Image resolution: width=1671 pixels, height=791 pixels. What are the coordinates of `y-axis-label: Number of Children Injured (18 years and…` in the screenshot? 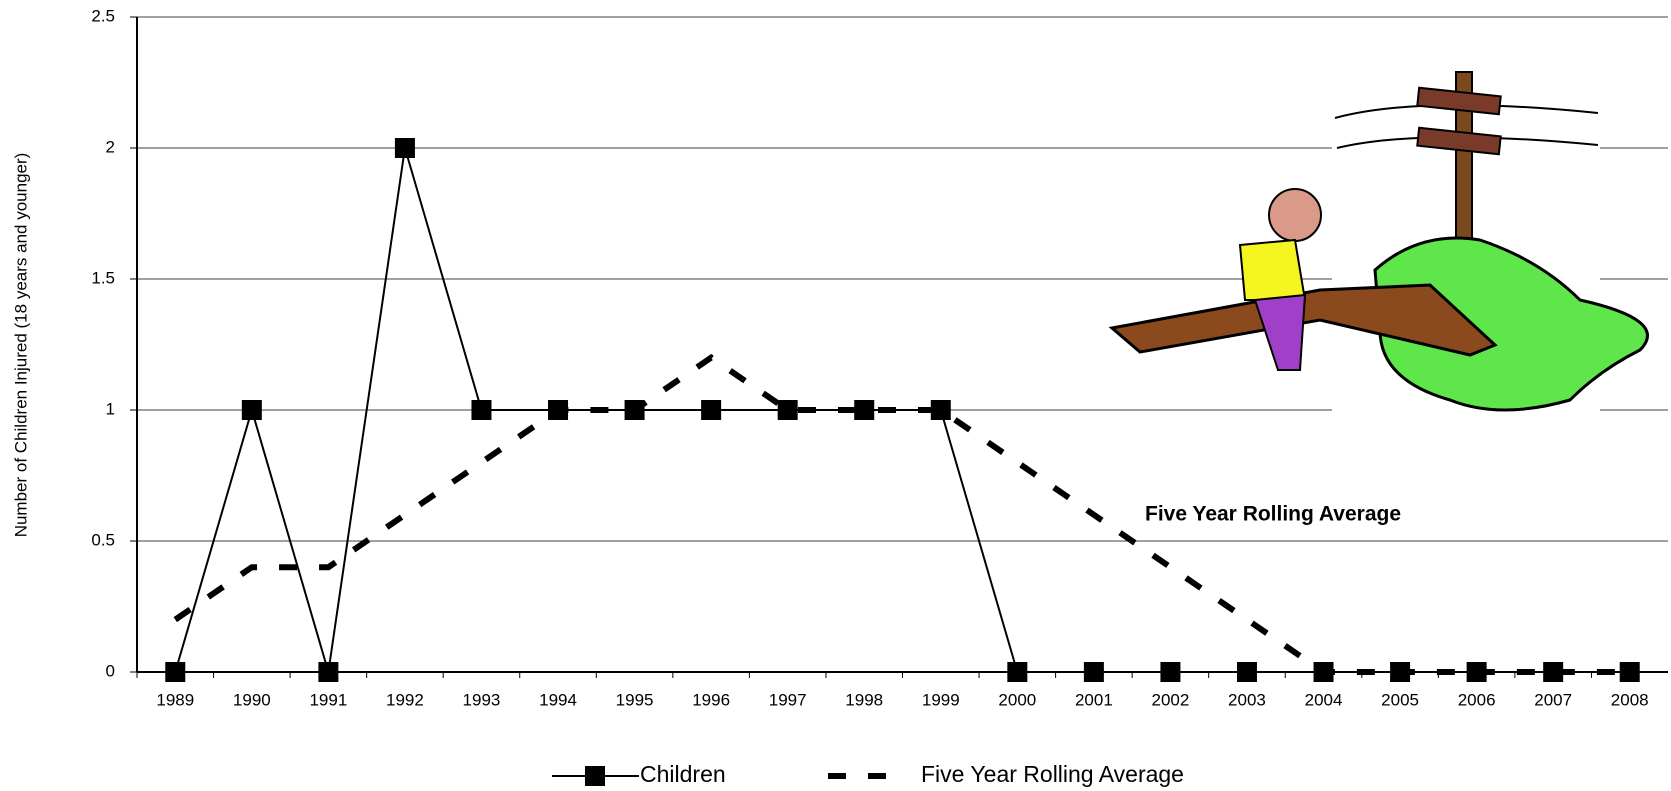 It's located at (20, 345).